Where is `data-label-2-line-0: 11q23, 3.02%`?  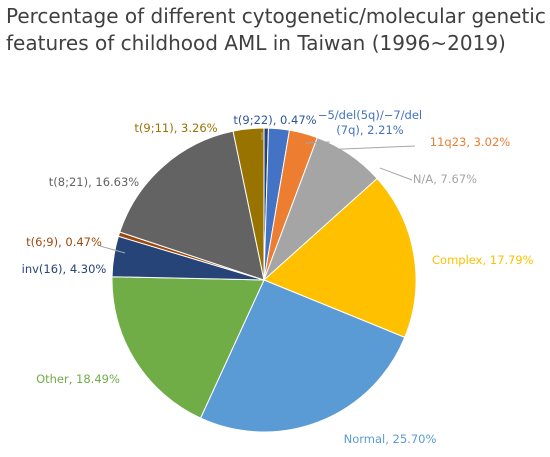
data-label-2-line-0: 11q23, 3.02% is located at coordinates (470, 142).